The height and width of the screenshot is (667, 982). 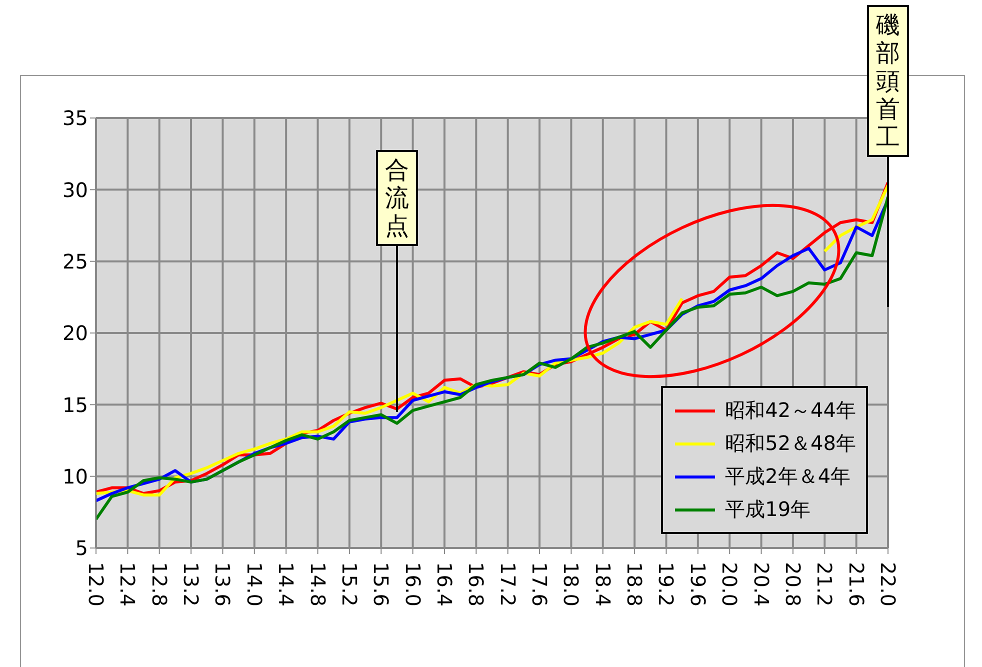 What do you see at coordinates (349, 584) in the screenshot?
I see `x-tick-label: 15.2` at bounding box center [349, 584].